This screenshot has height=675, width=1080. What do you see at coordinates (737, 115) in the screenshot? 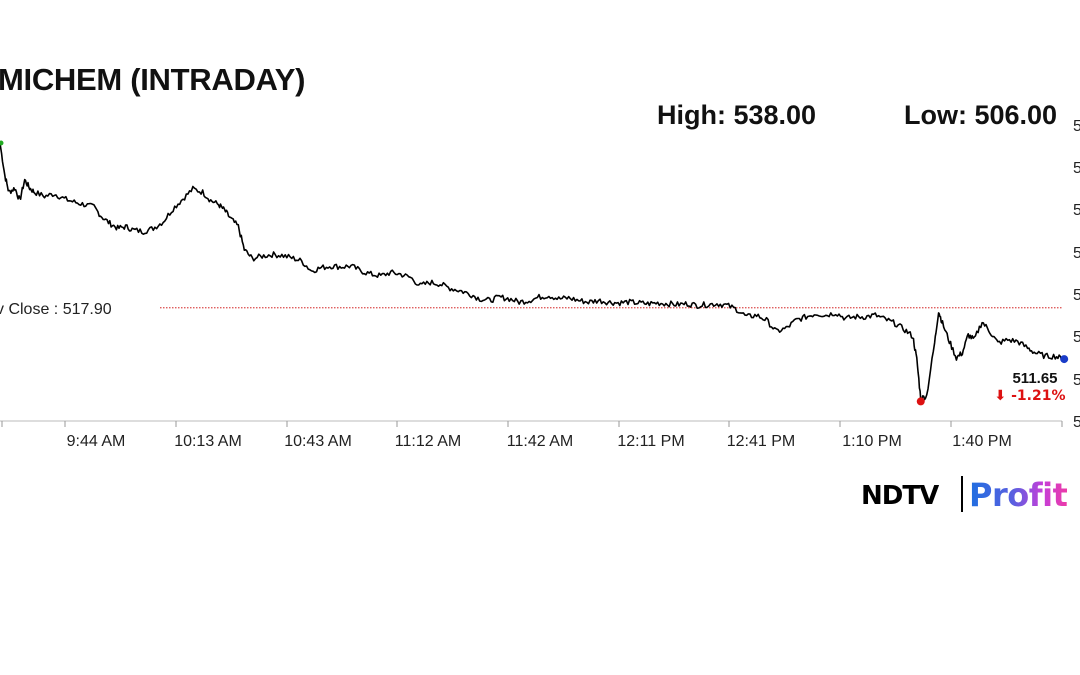
I see `high-value: High: 538.00` at bounding box center [737, 115].